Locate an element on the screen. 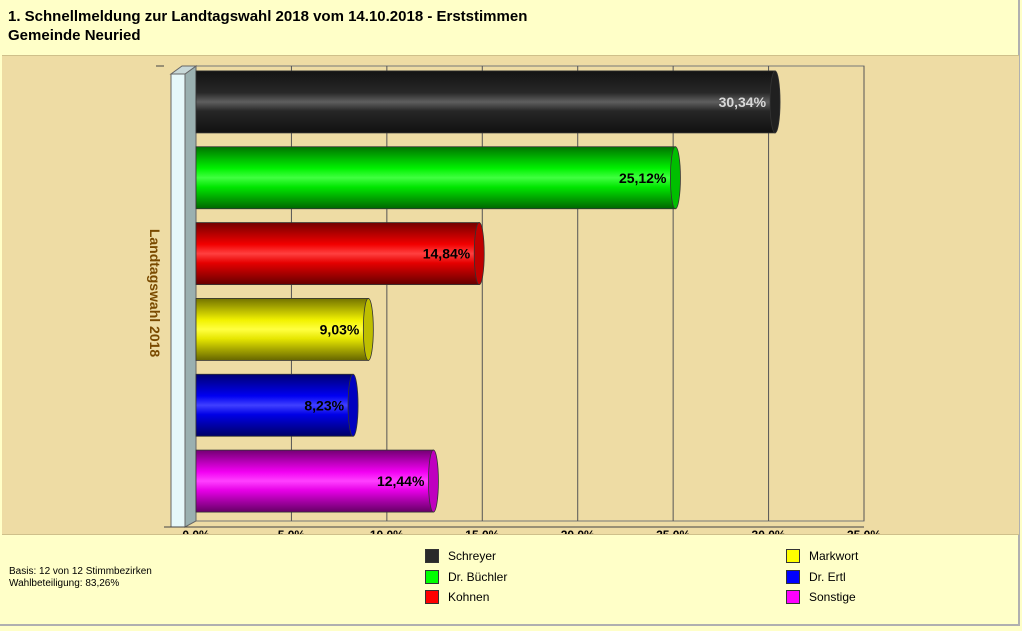  legend-label: Schreyer is located at coordinates (472, 556).